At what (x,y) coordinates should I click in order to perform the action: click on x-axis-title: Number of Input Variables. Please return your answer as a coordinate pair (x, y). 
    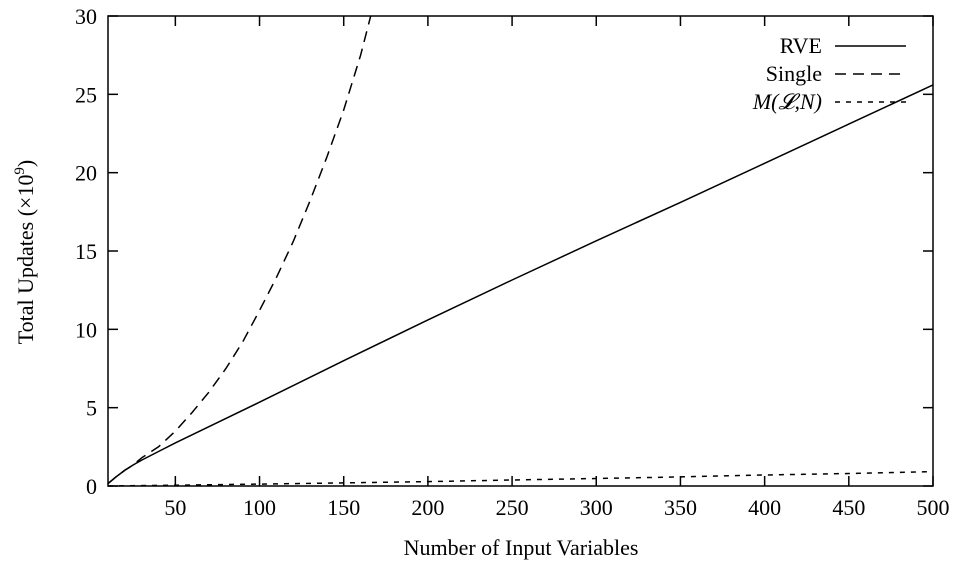
    Looking at the image, I should click on (521, 547).